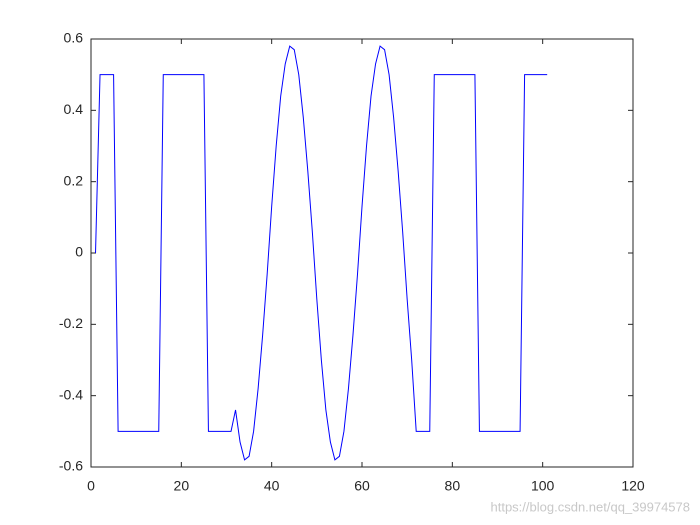  Describe the element at coordinates (74, 180) in the screenshot. I see `y-tick-label: 0.2` at that location.